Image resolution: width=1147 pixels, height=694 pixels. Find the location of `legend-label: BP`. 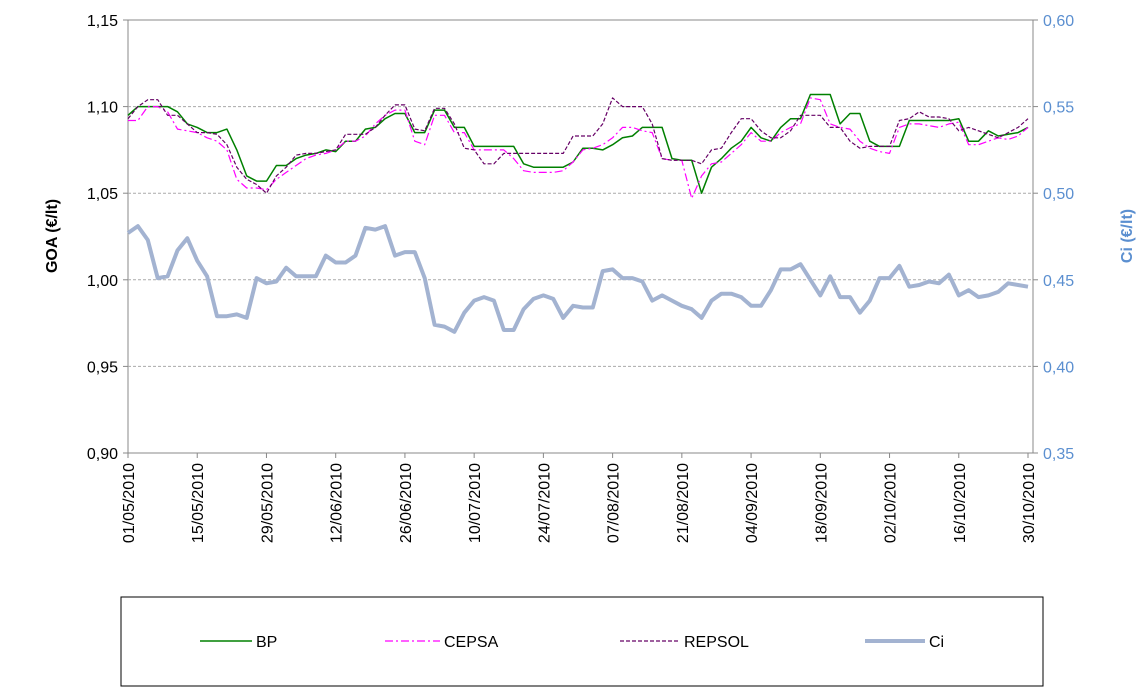

legend-label: BP is located at coordinates (266, 642).